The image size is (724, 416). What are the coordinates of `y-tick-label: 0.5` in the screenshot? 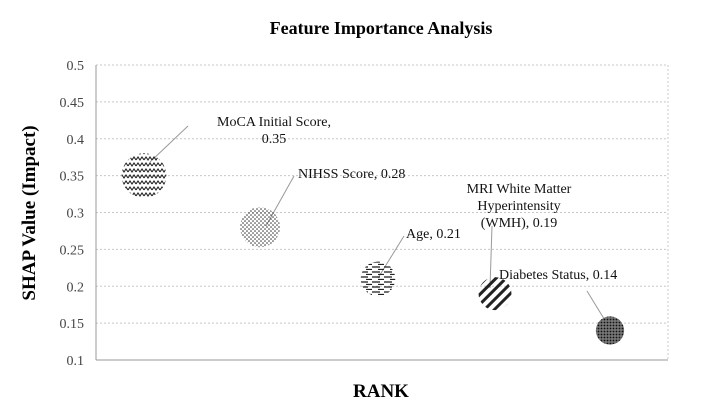 It's located at (76, 66).